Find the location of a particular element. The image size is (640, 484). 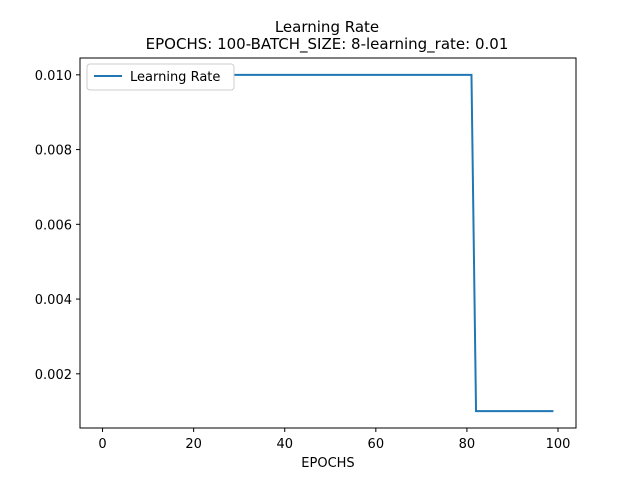

x-tick-label: 100 is located at coordinates (558, 444).